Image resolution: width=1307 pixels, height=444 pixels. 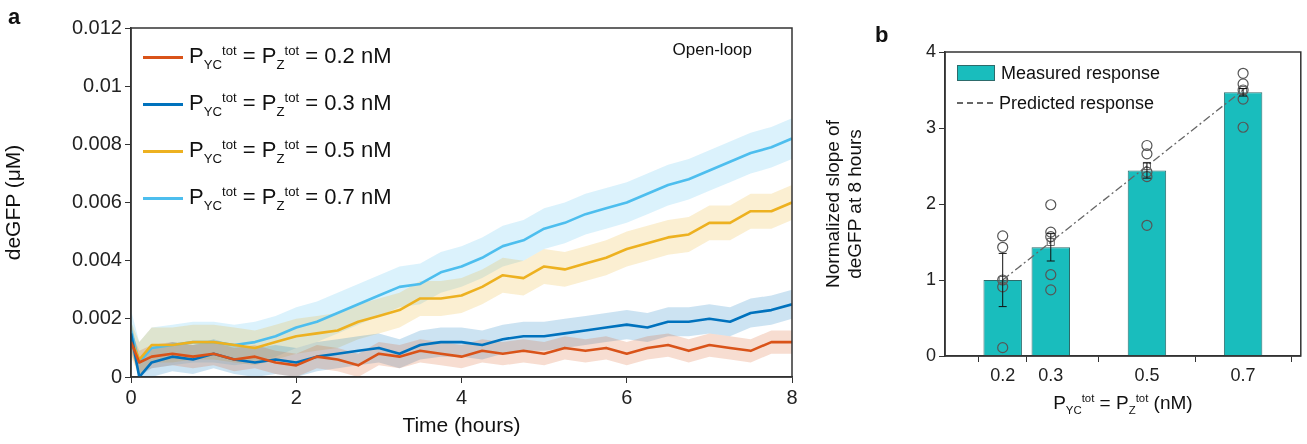 I want to click on legend-label: P$_{YC}$$^{tot}$ = P$_{Z}$$^{tot}$ = 0.2 nM, so click(x=290, y=57).